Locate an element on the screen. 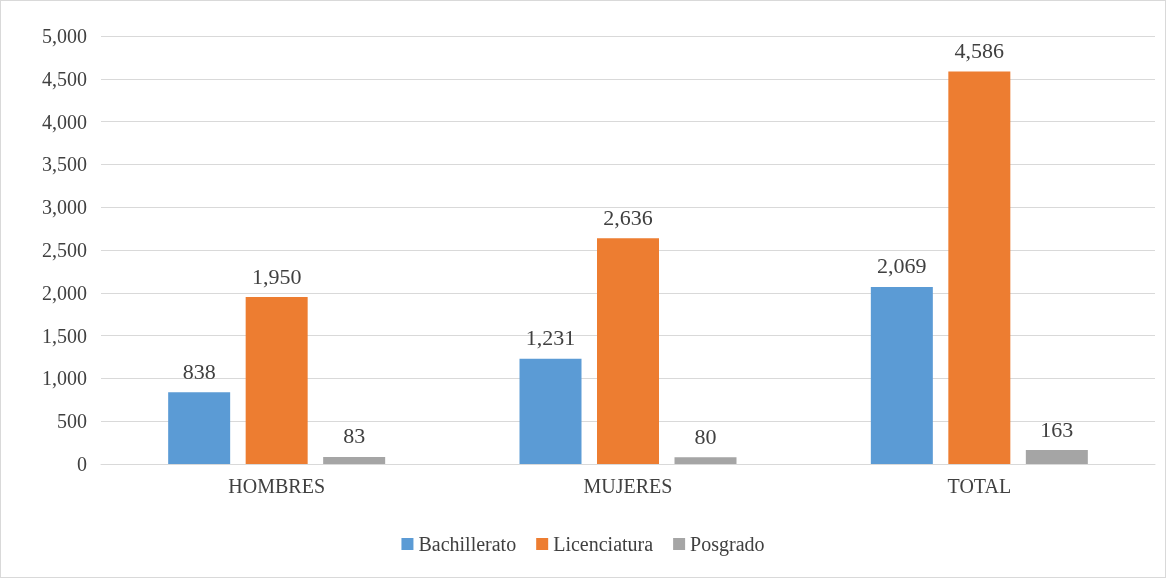 The height and width of the screenshot is (578, 1166). y-tick-label: 4,500 is located at coordinates (64, 78).